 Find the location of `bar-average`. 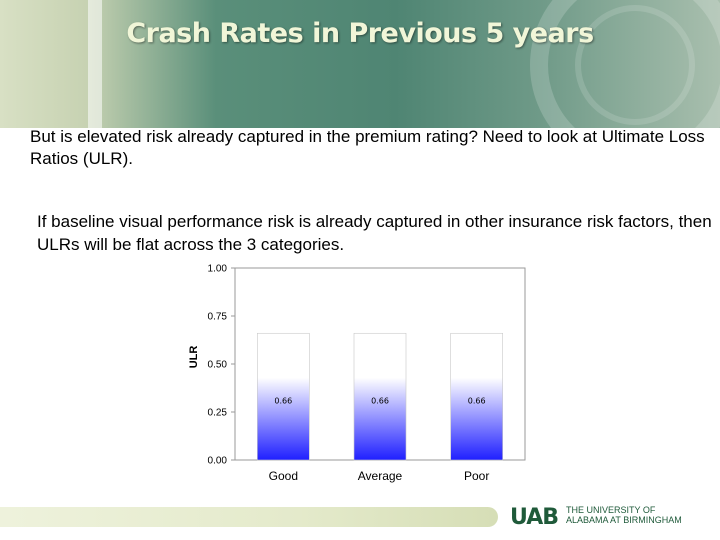

bar-average is located at coordinates (380, 396).